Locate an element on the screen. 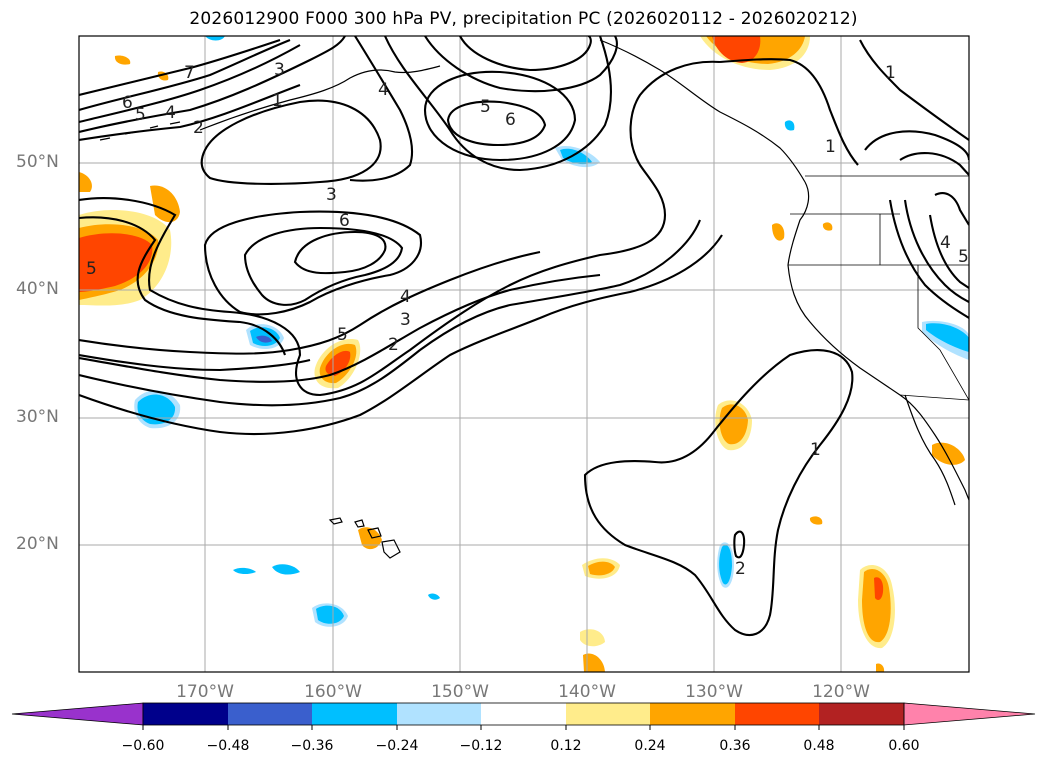 The width and height of the screenshot is (1047, 765). precip-blob-small4 is located at coordinates (816, 520).